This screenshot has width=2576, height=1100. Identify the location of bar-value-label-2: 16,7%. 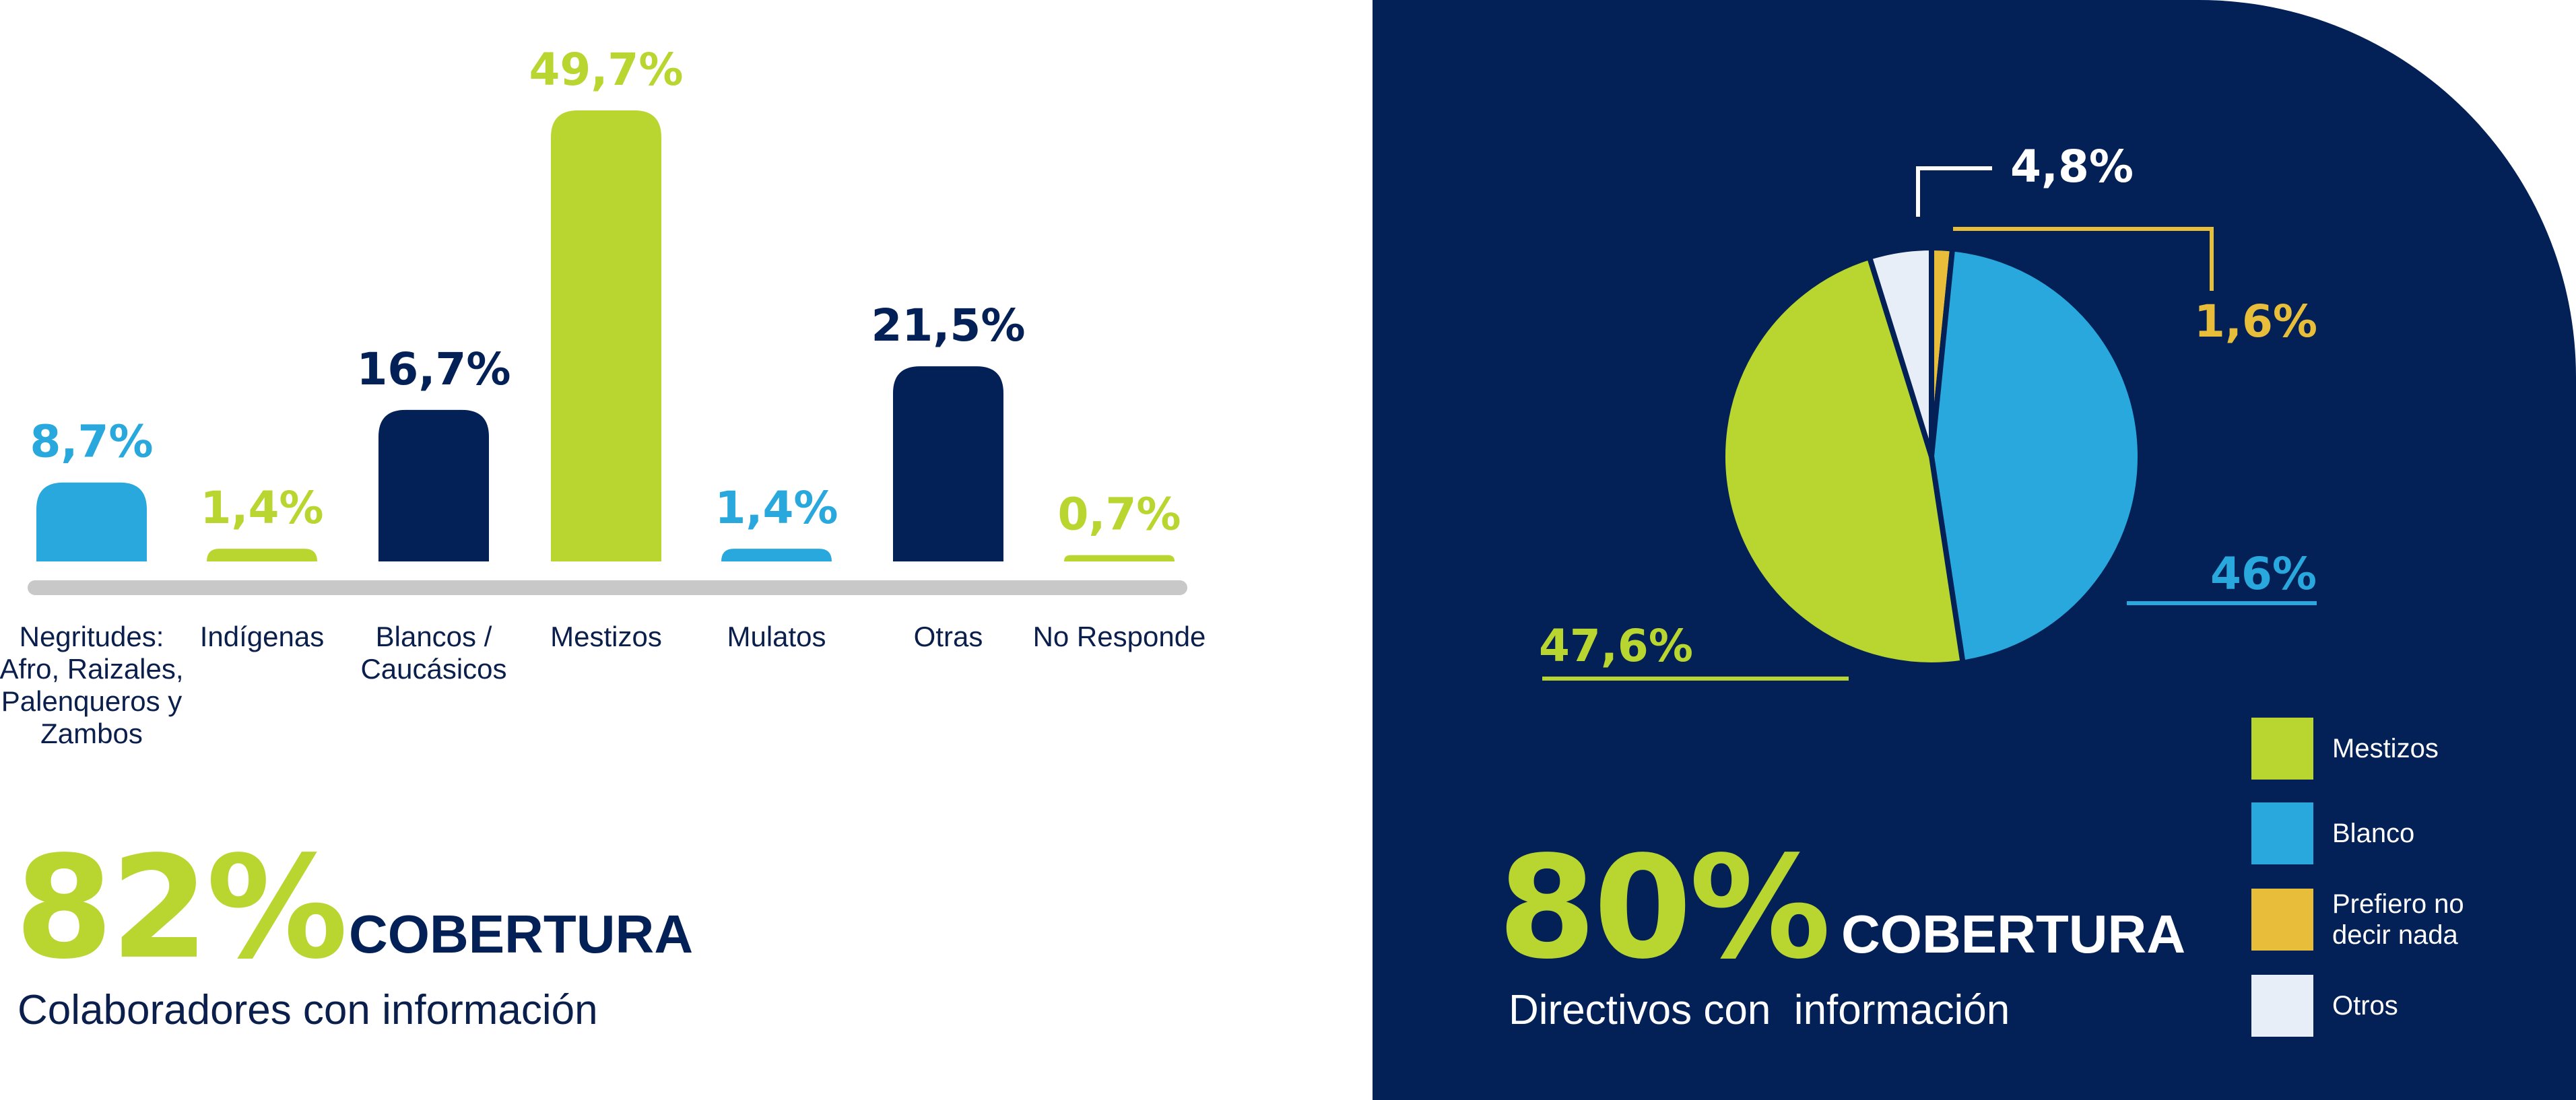
(434, 369).